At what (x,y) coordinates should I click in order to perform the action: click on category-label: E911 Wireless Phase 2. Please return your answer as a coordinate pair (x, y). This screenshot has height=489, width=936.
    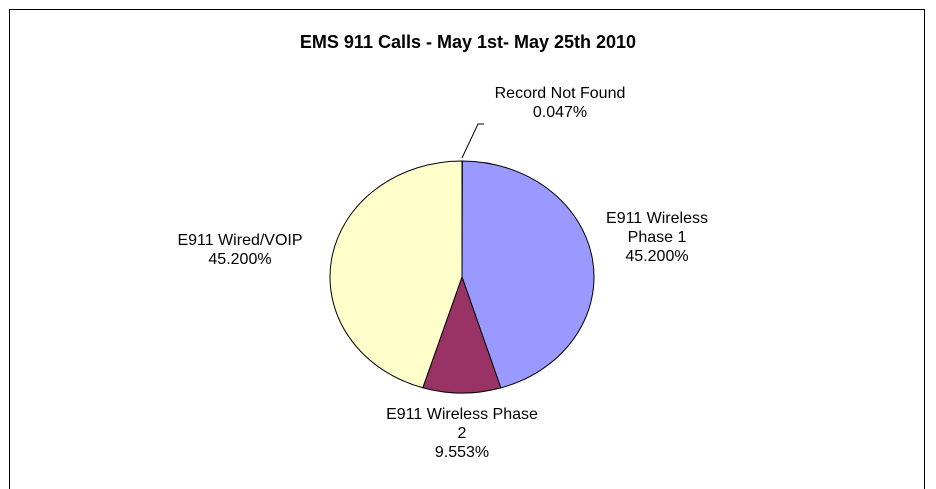
    Looking at the image, I should click on (462, 424).